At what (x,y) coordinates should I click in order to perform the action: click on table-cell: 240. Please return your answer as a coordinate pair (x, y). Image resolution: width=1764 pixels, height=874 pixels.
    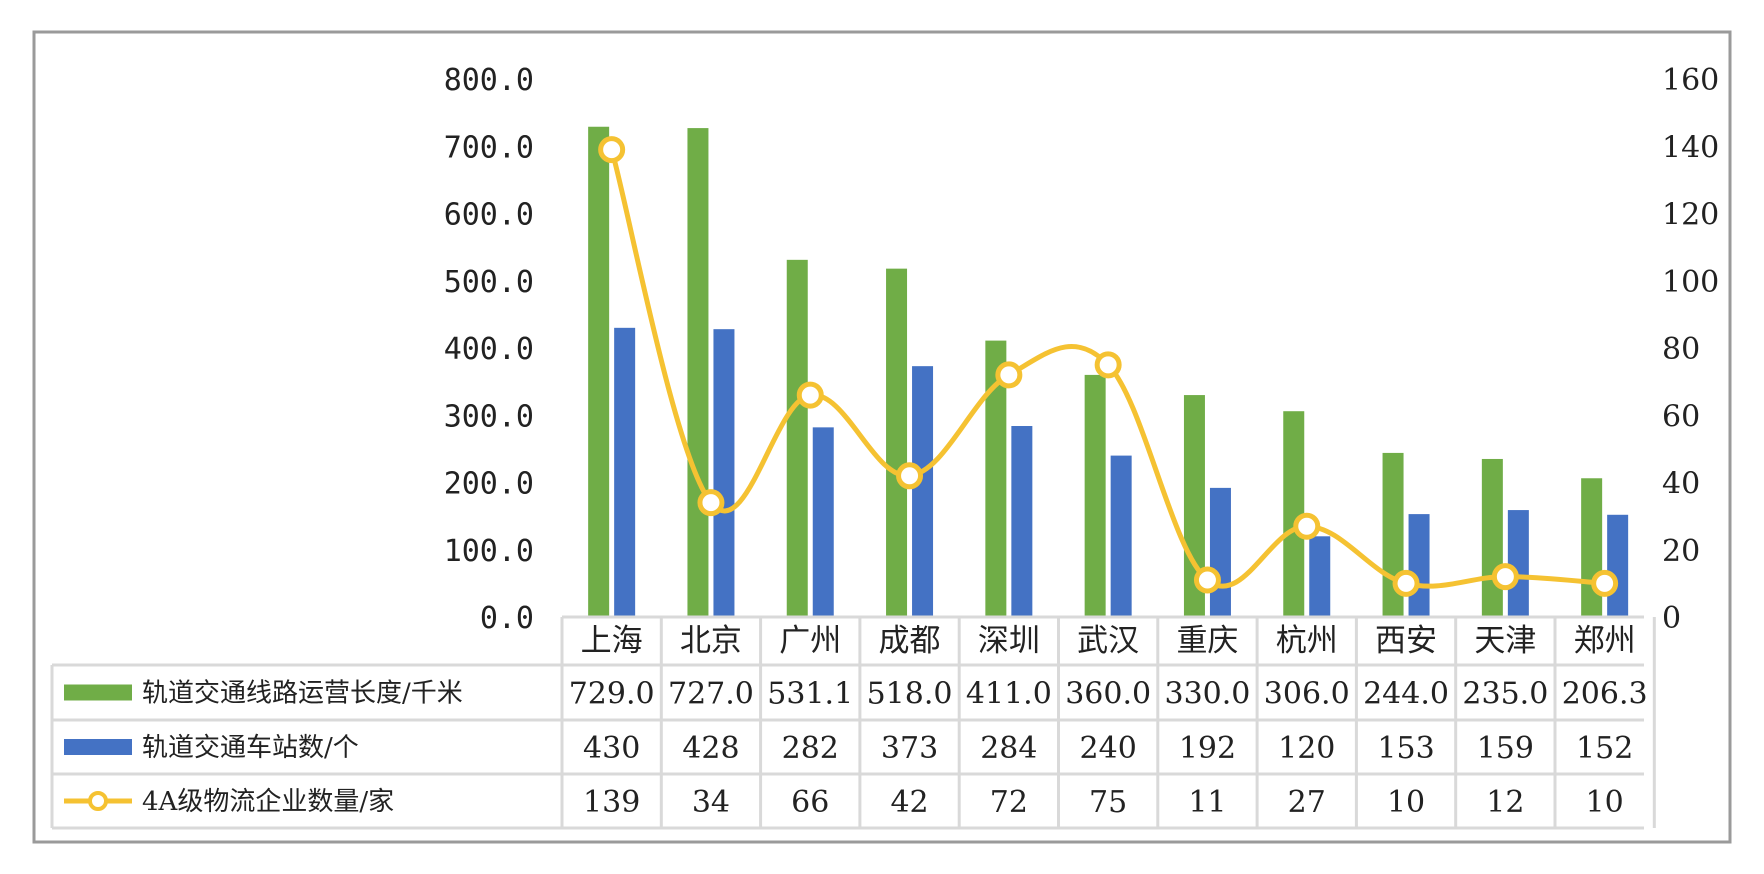
    Looking at the image, I should click on (1108, 748).